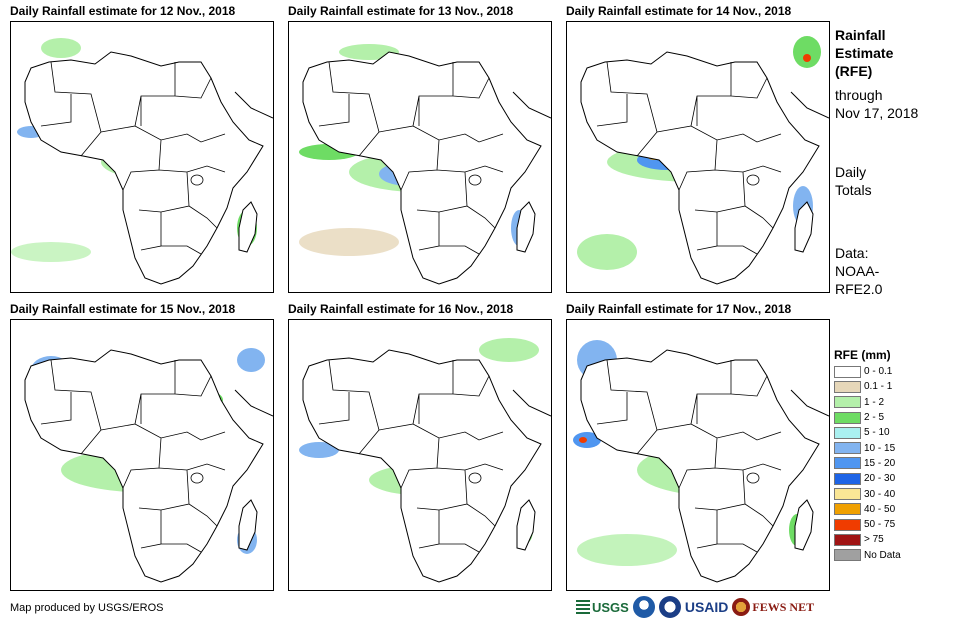 Image resolution: width=967 pixels, height=626 pixels. Describe the element at coordinates (880, 463) in the screenshot. I see `legend-label: 15 - 20` at that location.